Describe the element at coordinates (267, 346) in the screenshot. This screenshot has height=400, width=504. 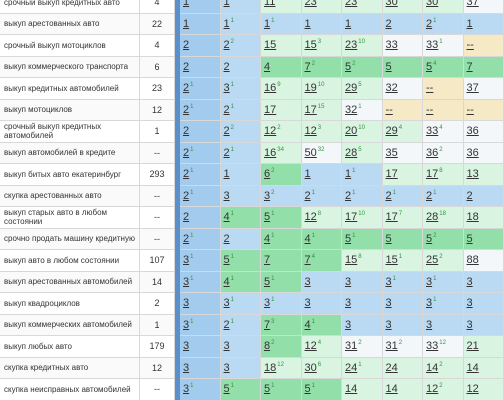
I see `v: 8` at that location.